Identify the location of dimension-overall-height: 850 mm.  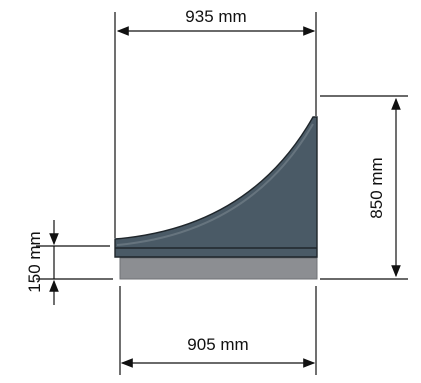
(381, 187).